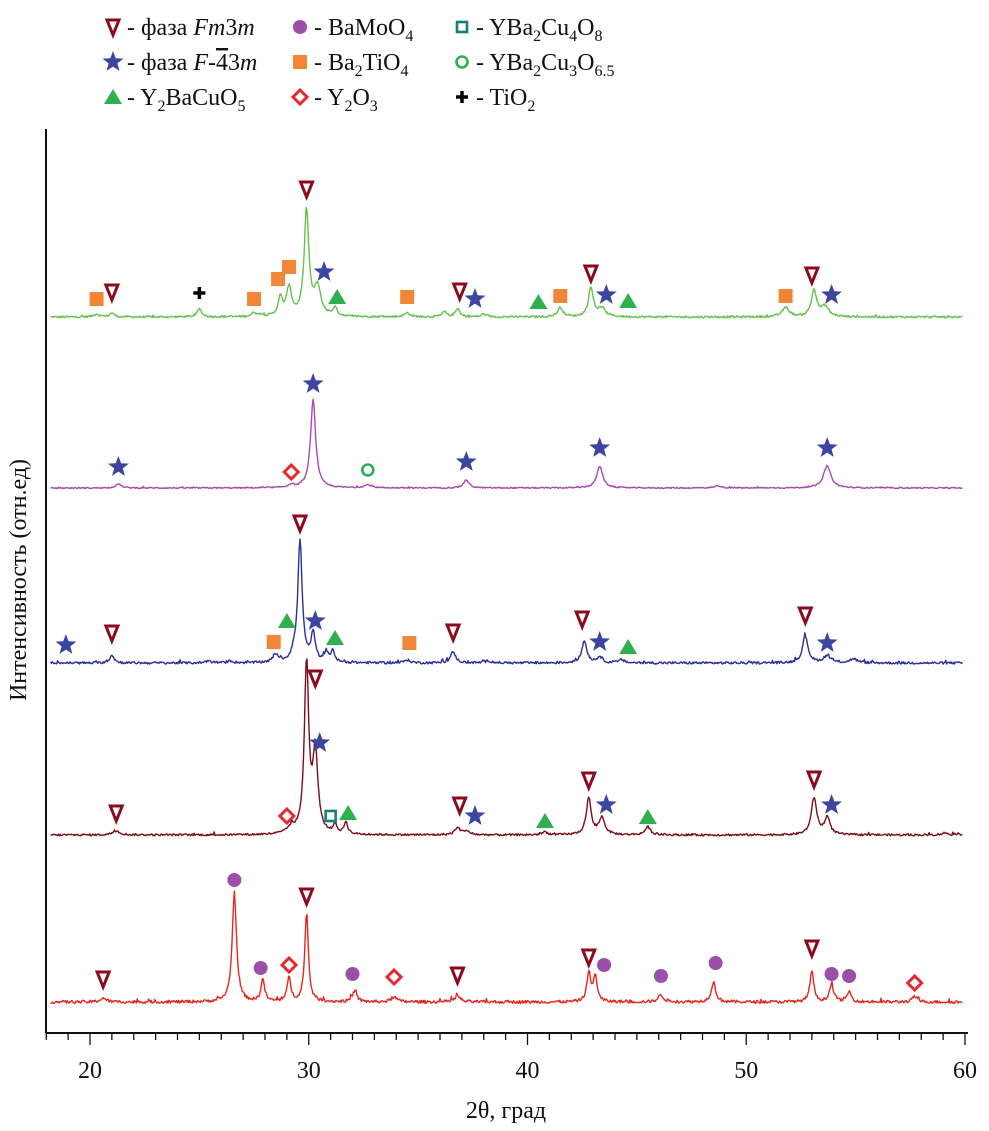 This screenshot has height=1131, width=989. What do you see at coordinates (192, 63) in the screenshot?
I see `legend-label: - фаза F-43m` at bounding box center [192, 63].